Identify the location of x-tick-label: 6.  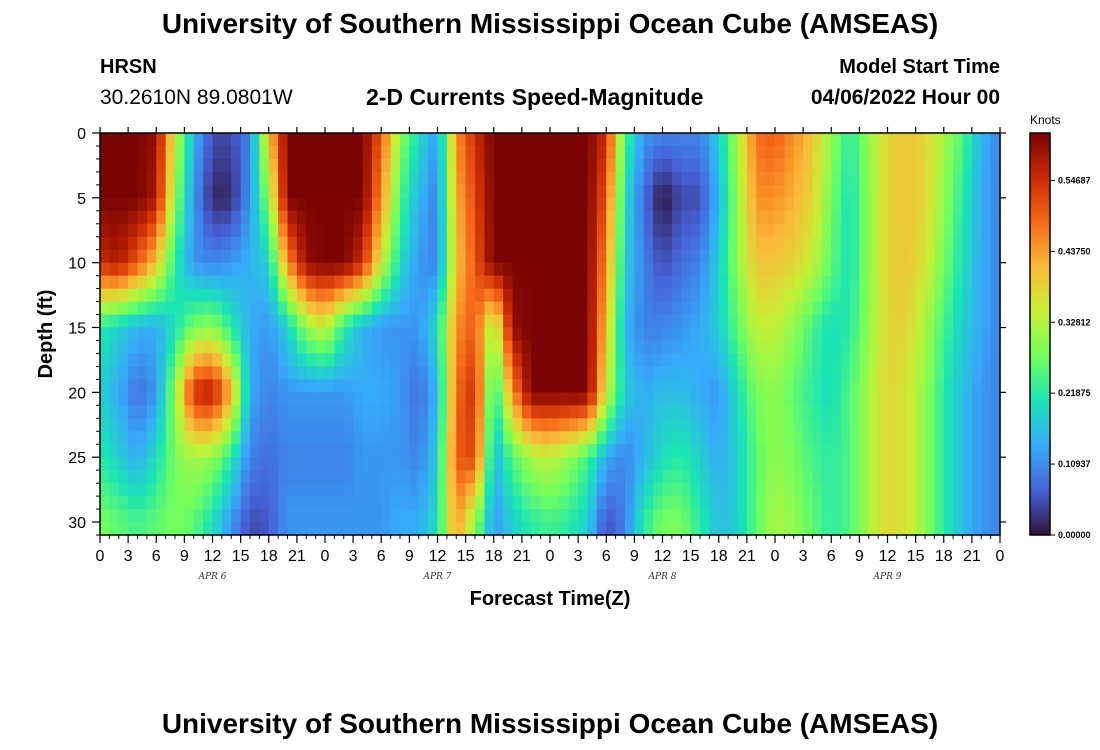
(156, 556).